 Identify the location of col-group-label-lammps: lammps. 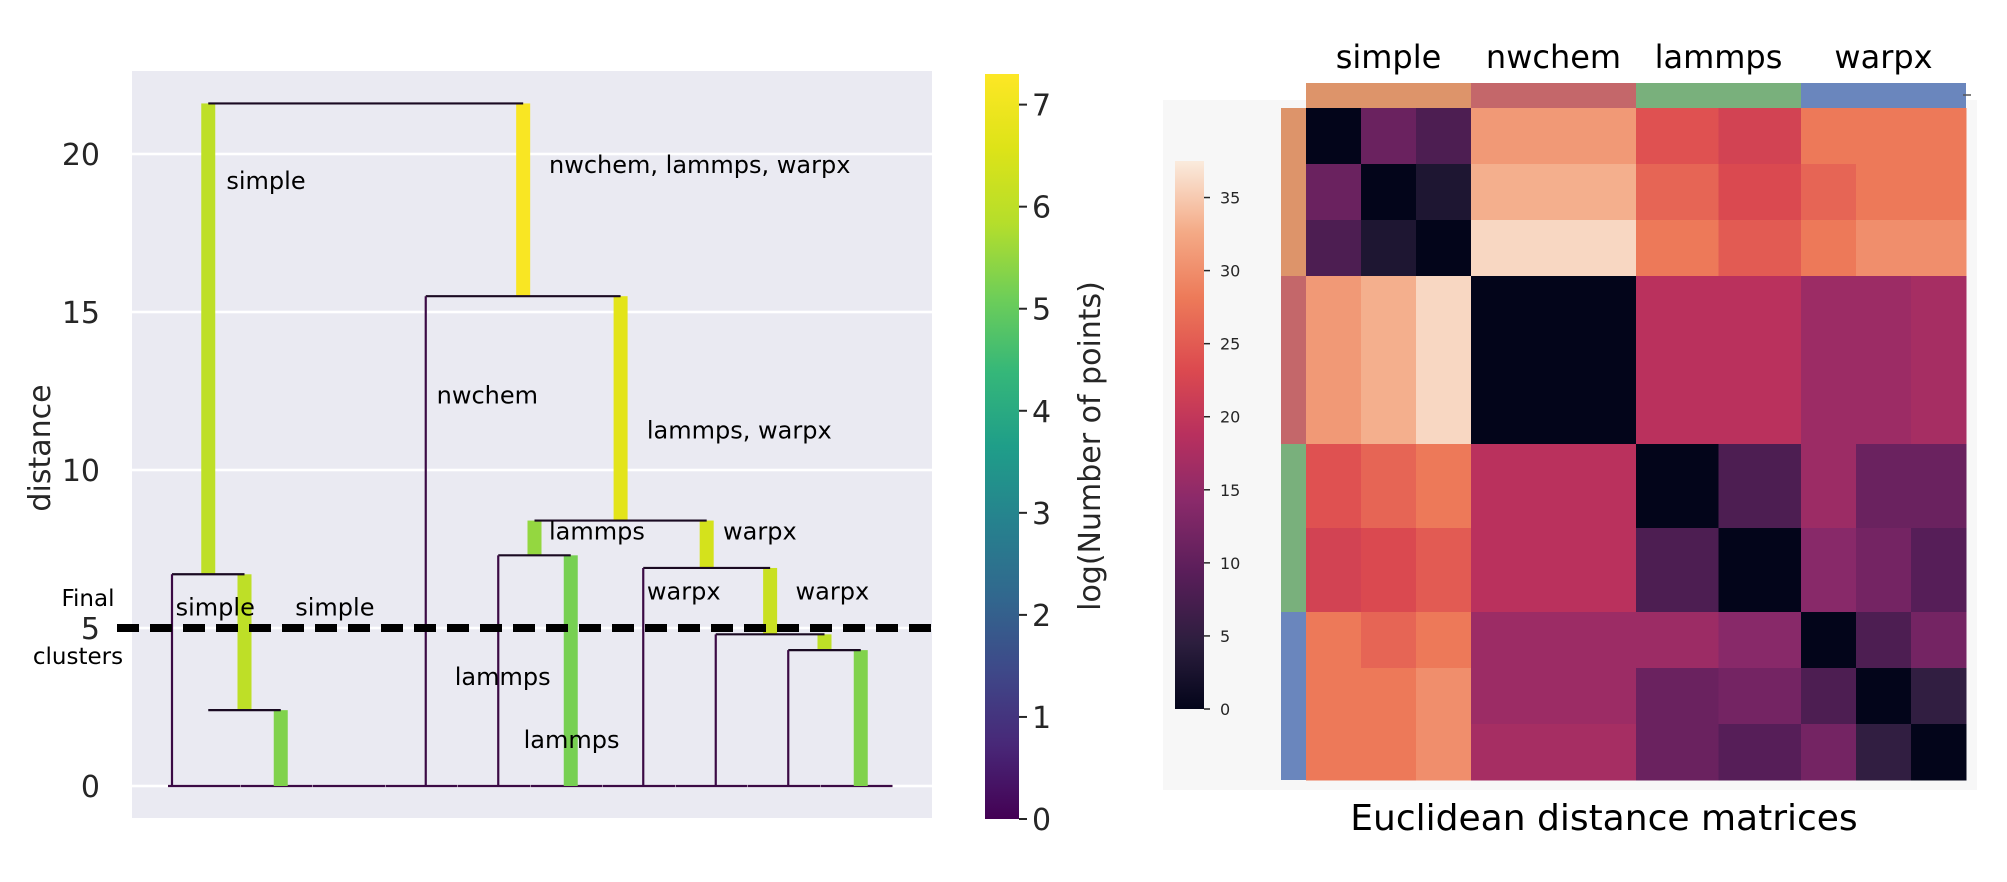
(1719, 57).